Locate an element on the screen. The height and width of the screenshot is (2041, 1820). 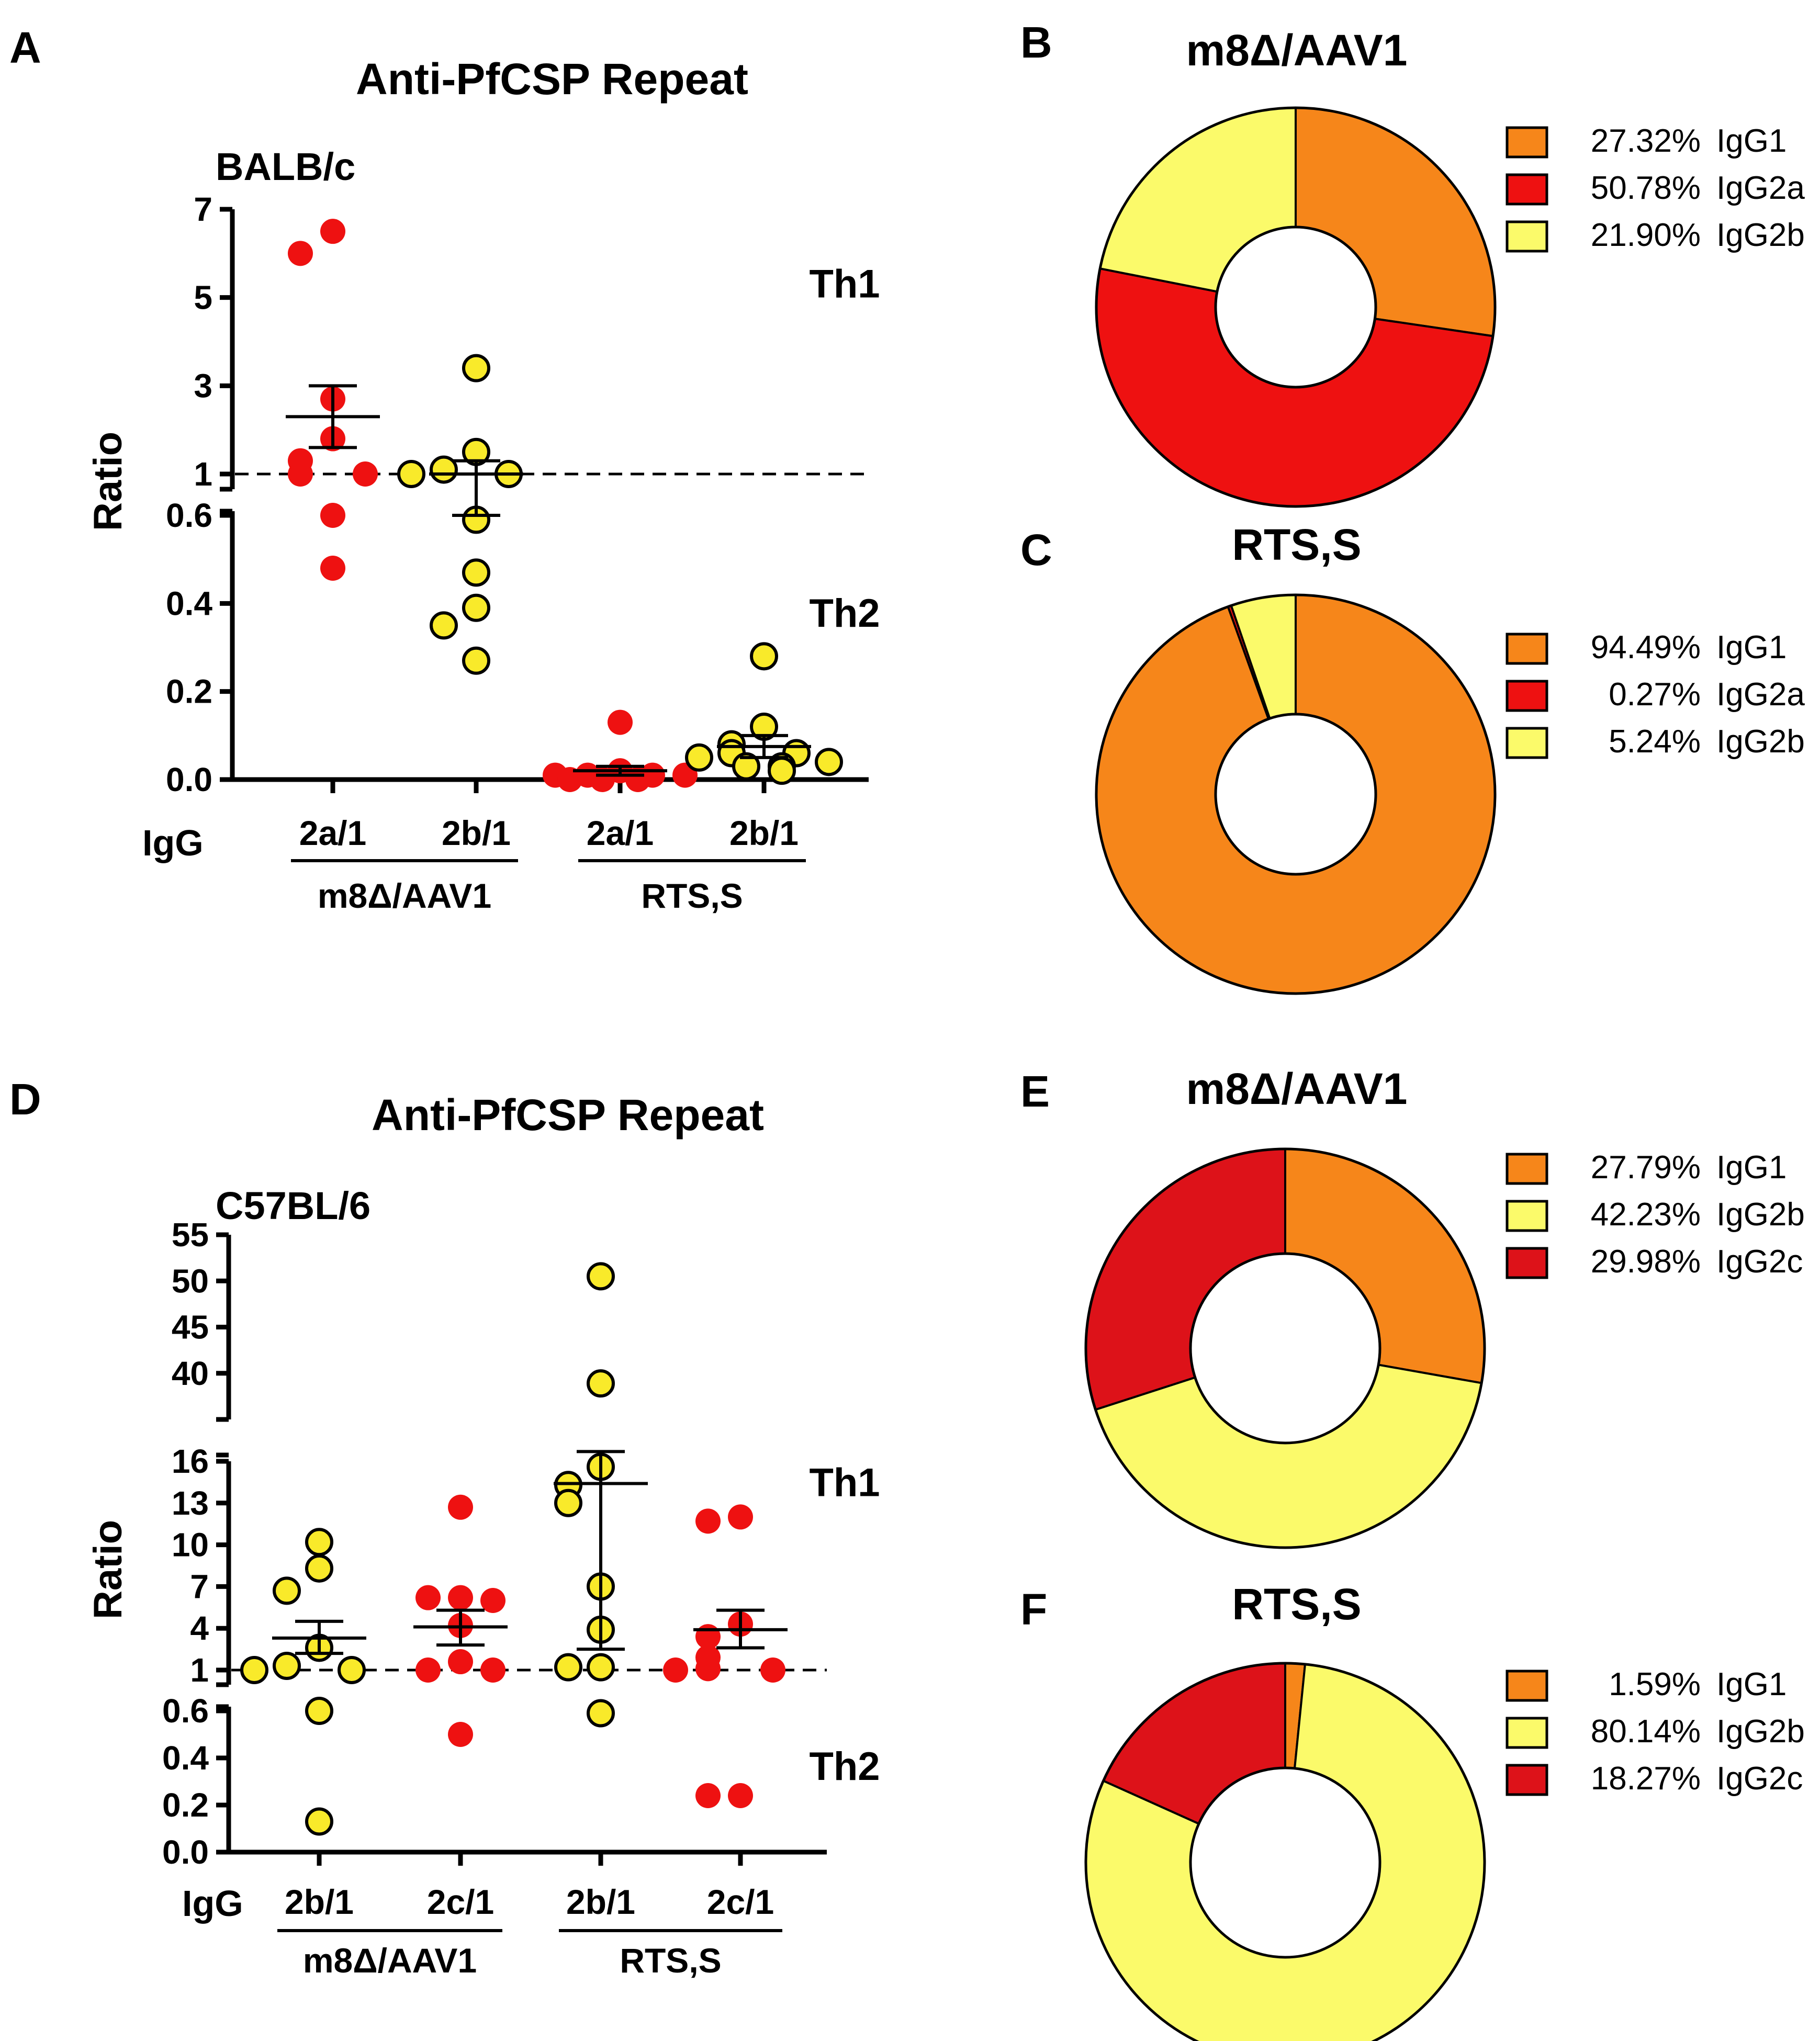
panel-label-e: E is located at coordinates (1035, 1092).